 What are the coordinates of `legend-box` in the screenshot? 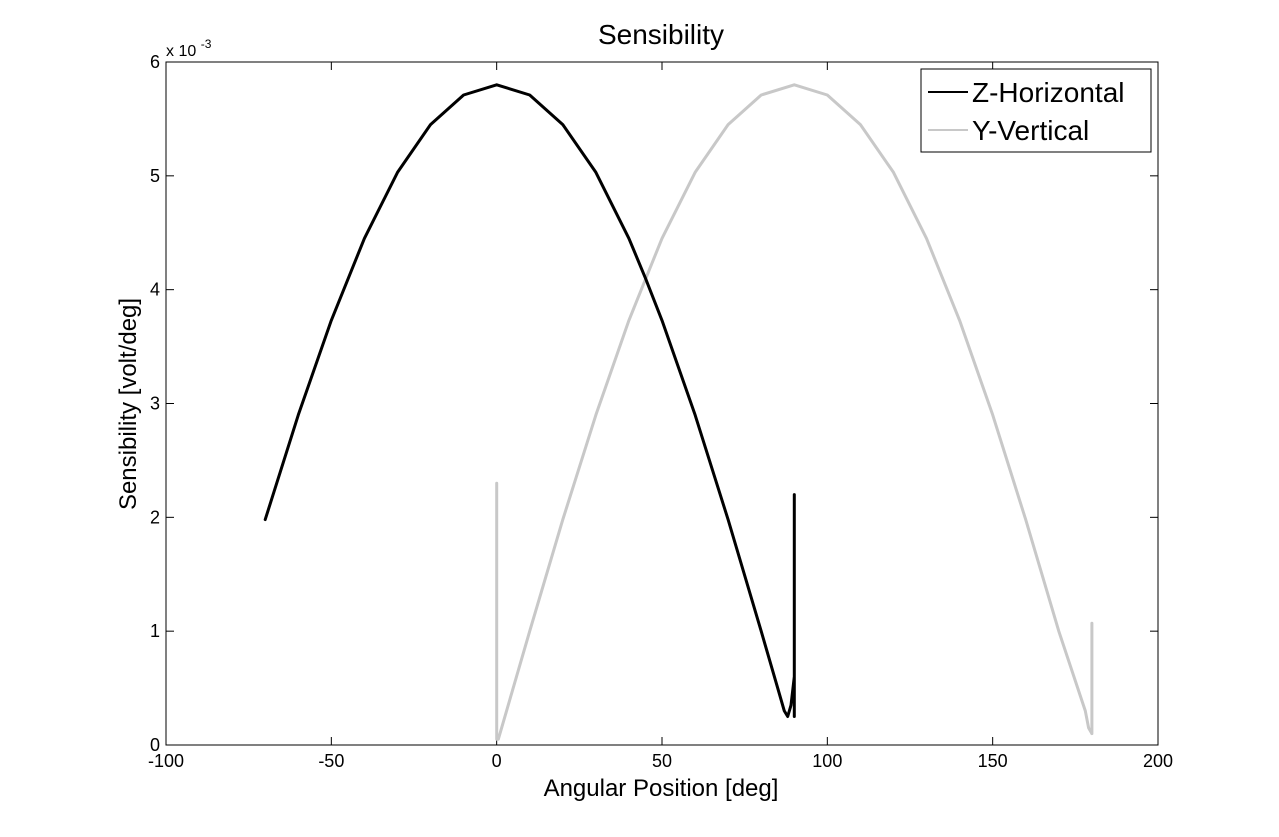 It's located at (1036, 110).